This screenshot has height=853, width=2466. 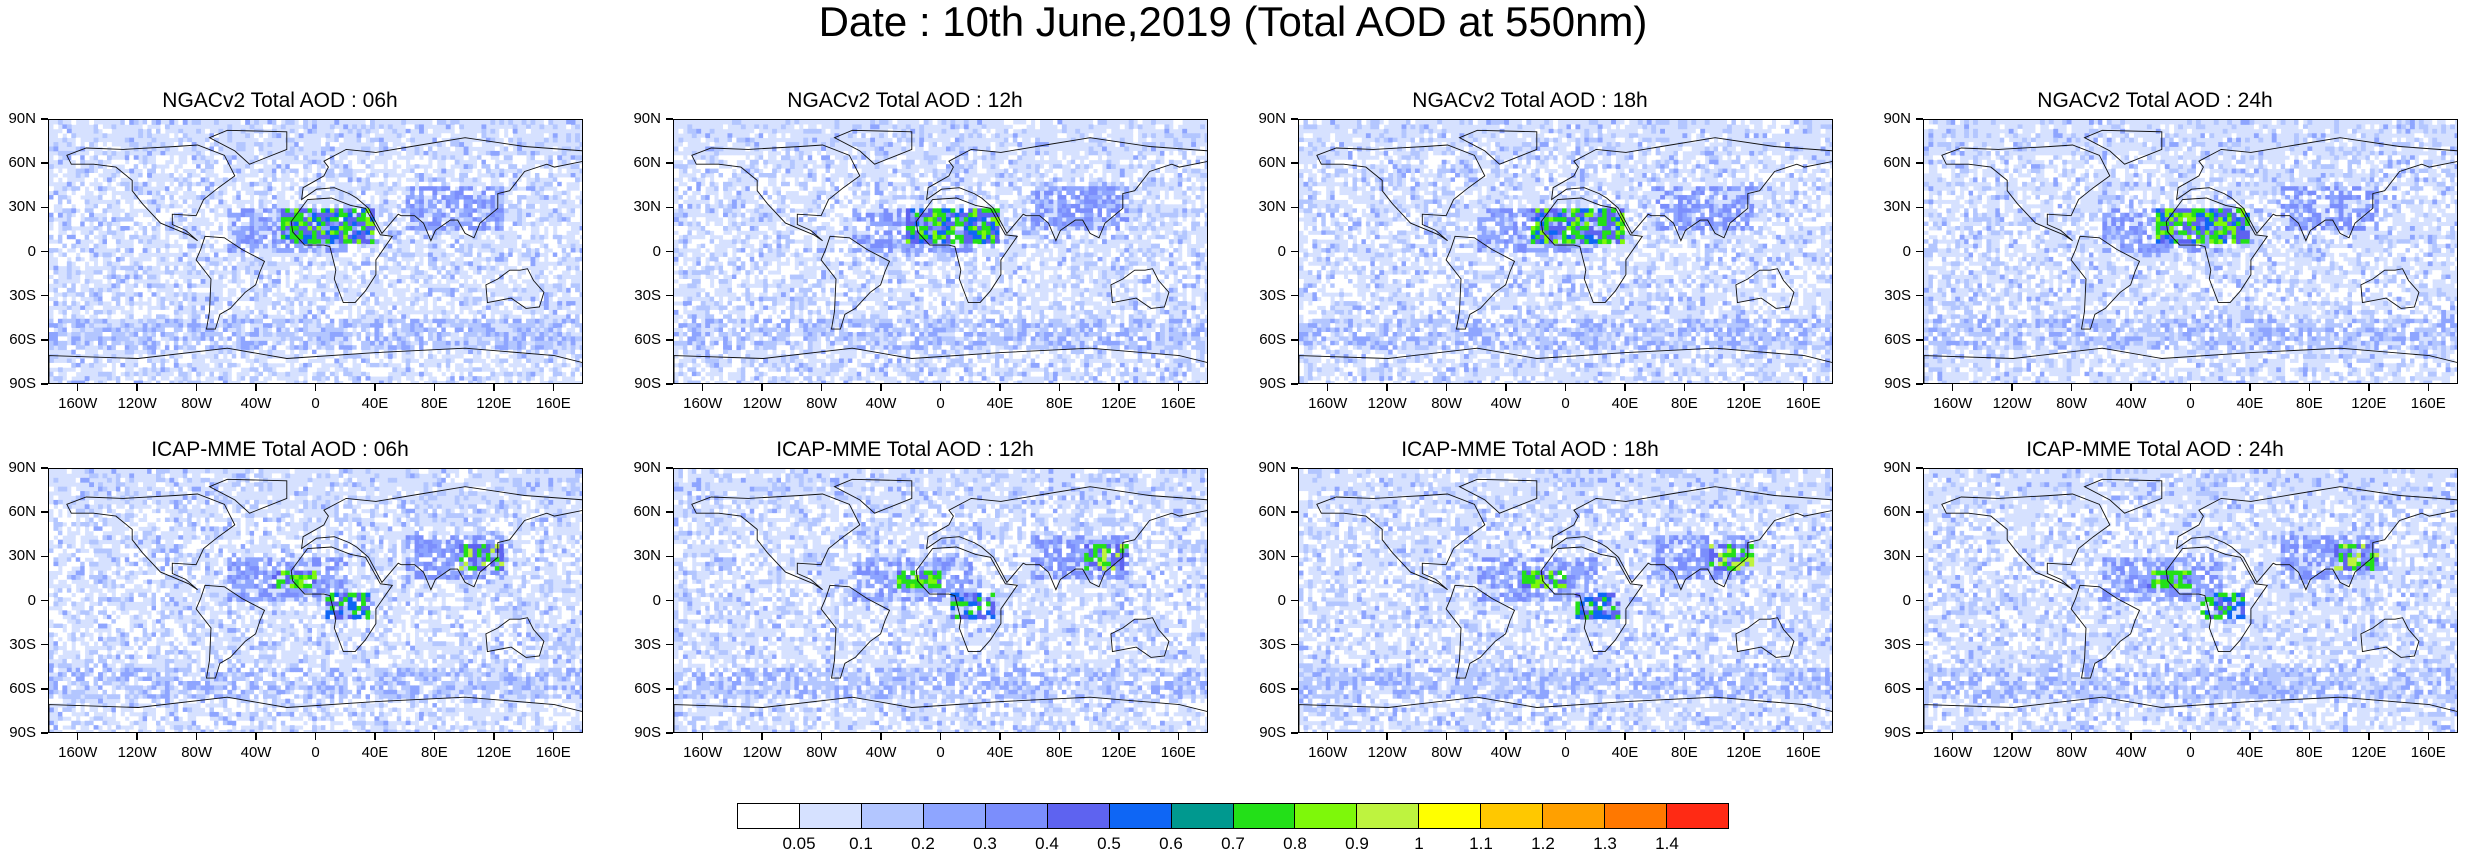 What do you see at coordinates (905, 450) in the screenshot?
I see `panel-title: ICAP-MME Total AOD : 12h` at bounding box center [905, 450].